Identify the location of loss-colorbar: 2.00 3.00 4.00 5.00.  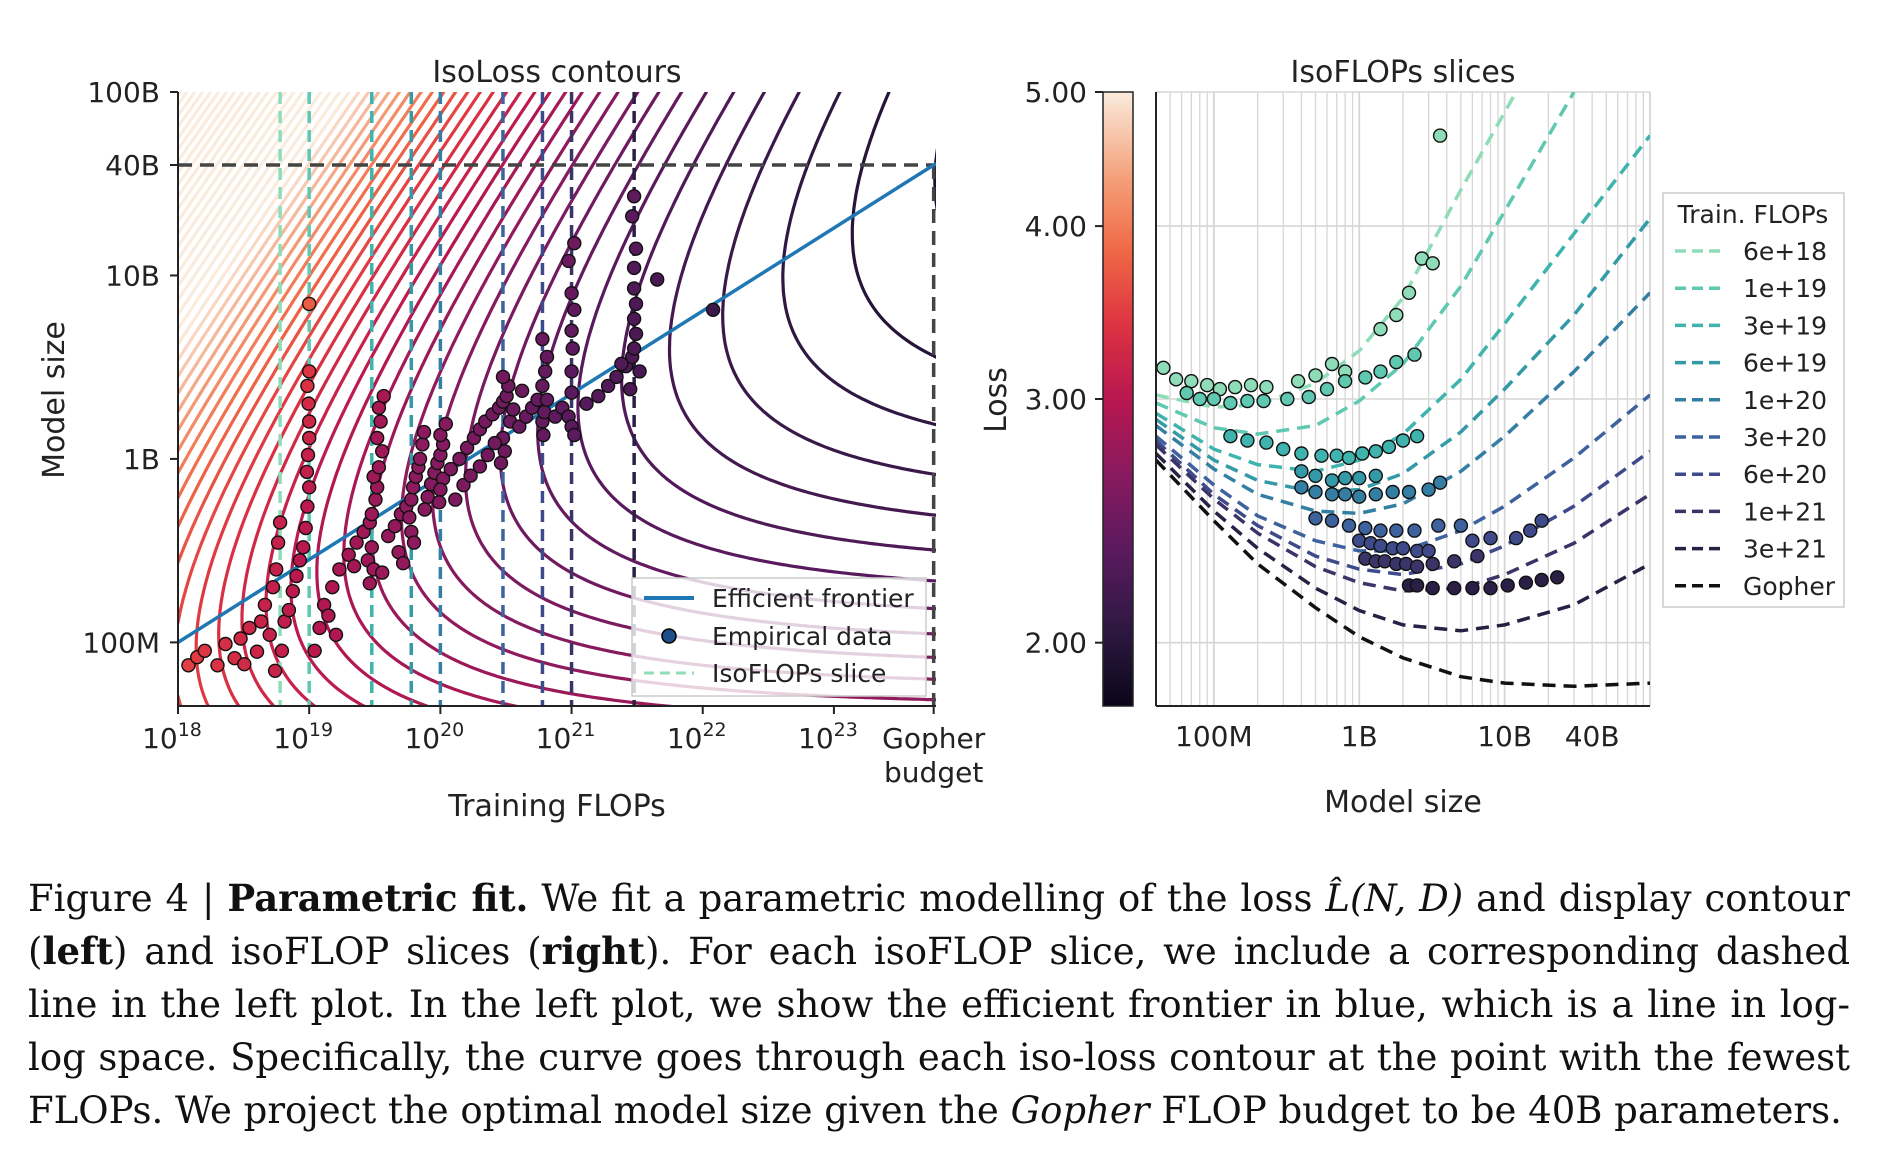
(1079, 391).